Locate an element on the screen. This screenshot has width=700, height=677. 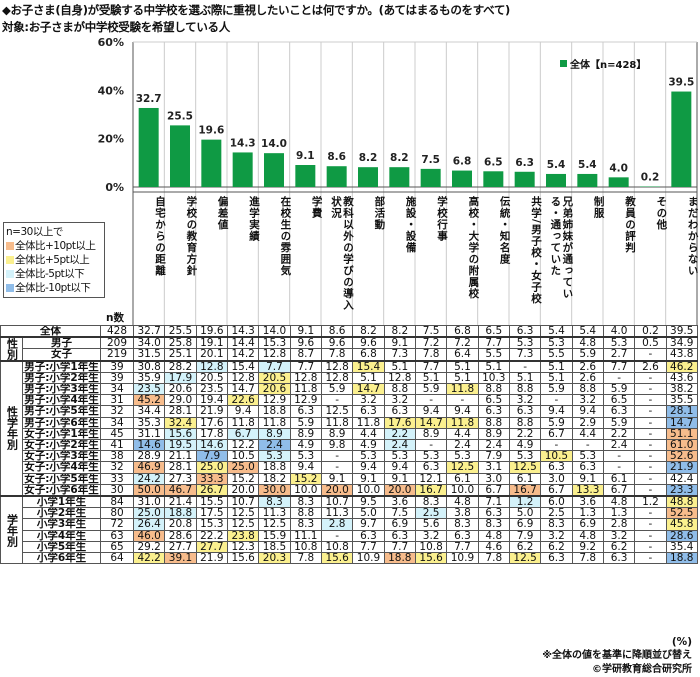
value-cell: 20.6 is located at coordinates (274, 389).